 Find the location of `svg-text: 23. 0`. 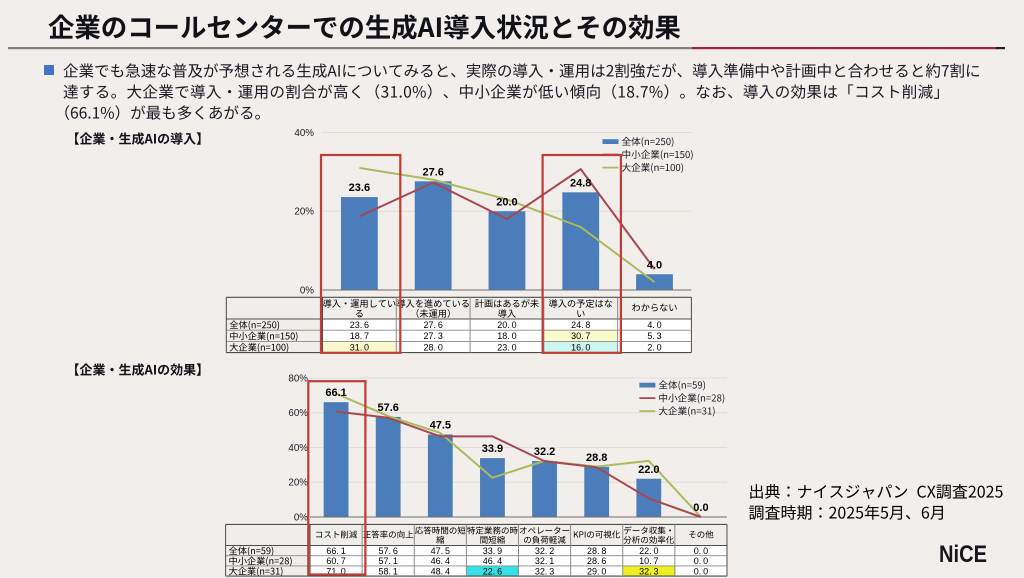

svg-text: 23. 0 is located at coordinates (506, 347).